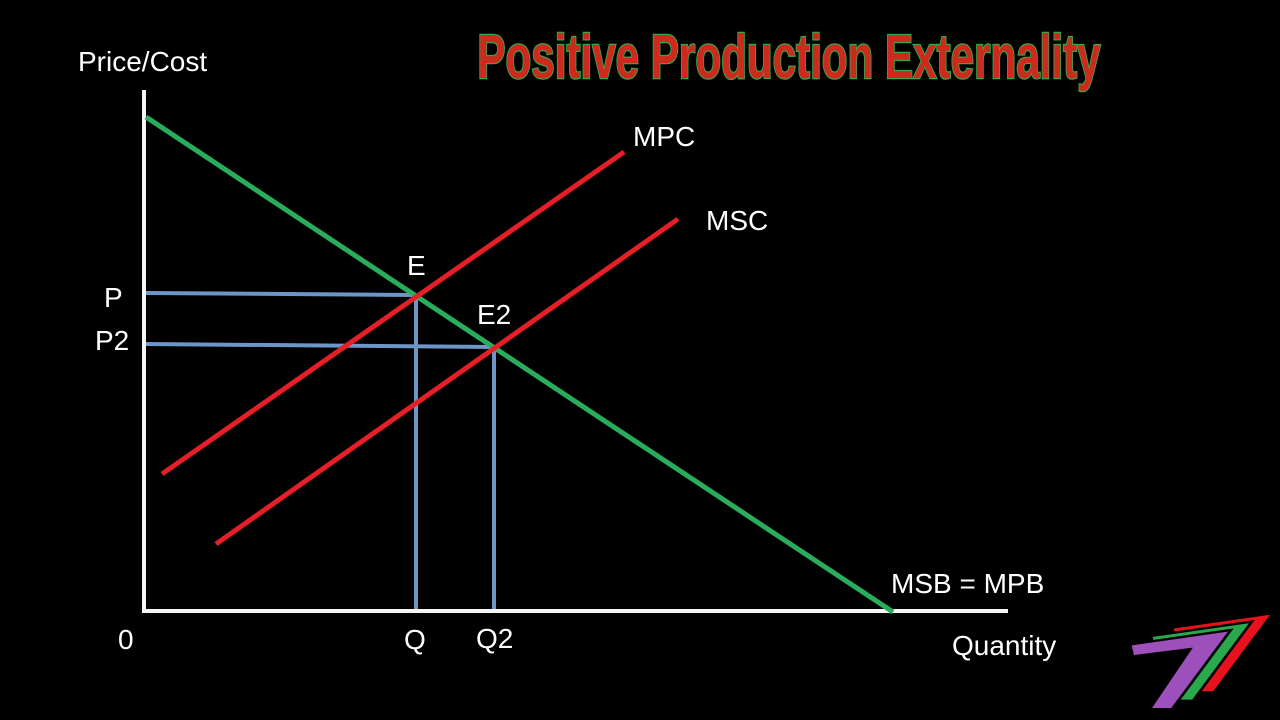 The image size is (1280, 720). I want to click on seven-logo, so click(1202, 661).